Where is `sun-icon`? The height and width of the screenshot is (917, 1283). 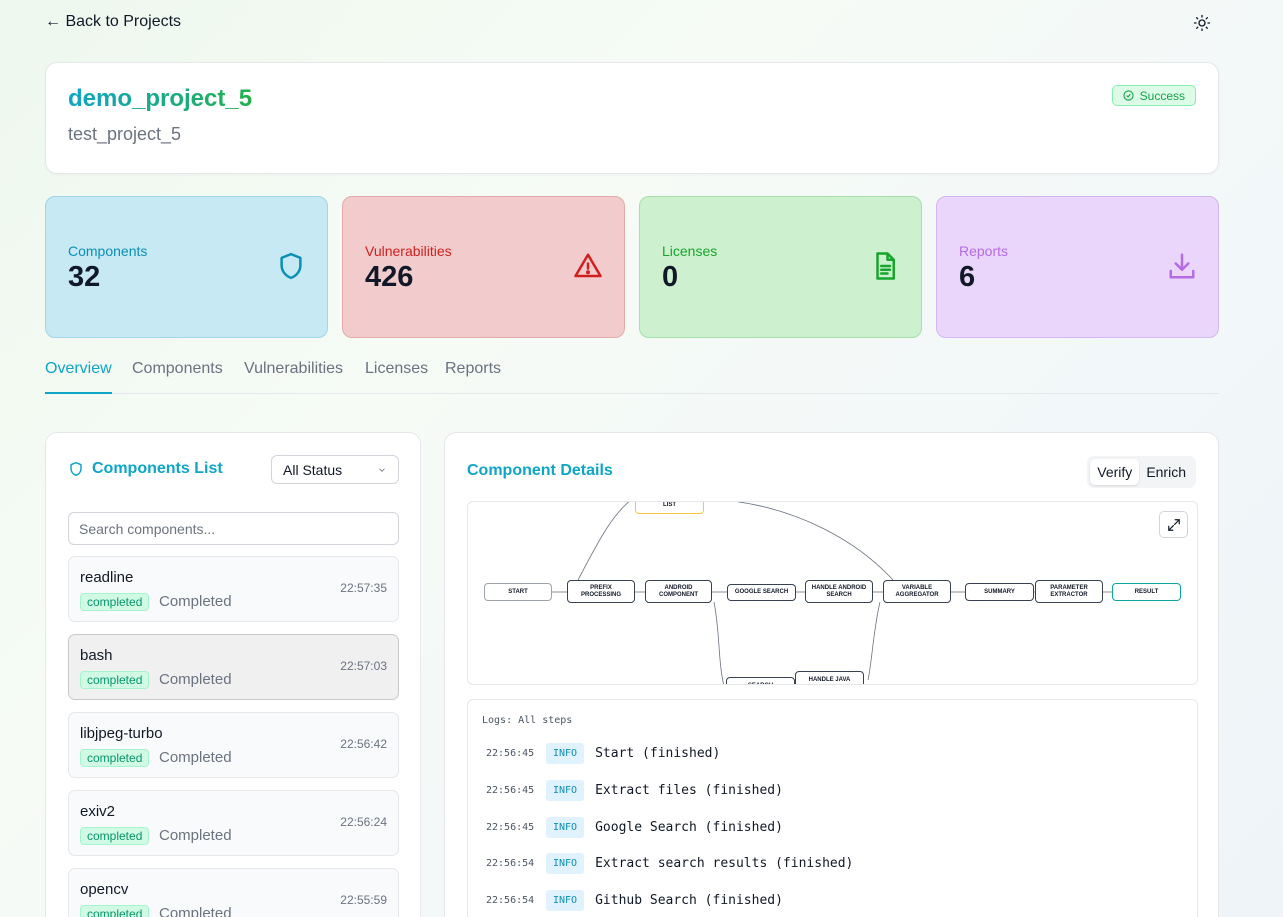
sun-icon is located at coordinates (1202, 23).